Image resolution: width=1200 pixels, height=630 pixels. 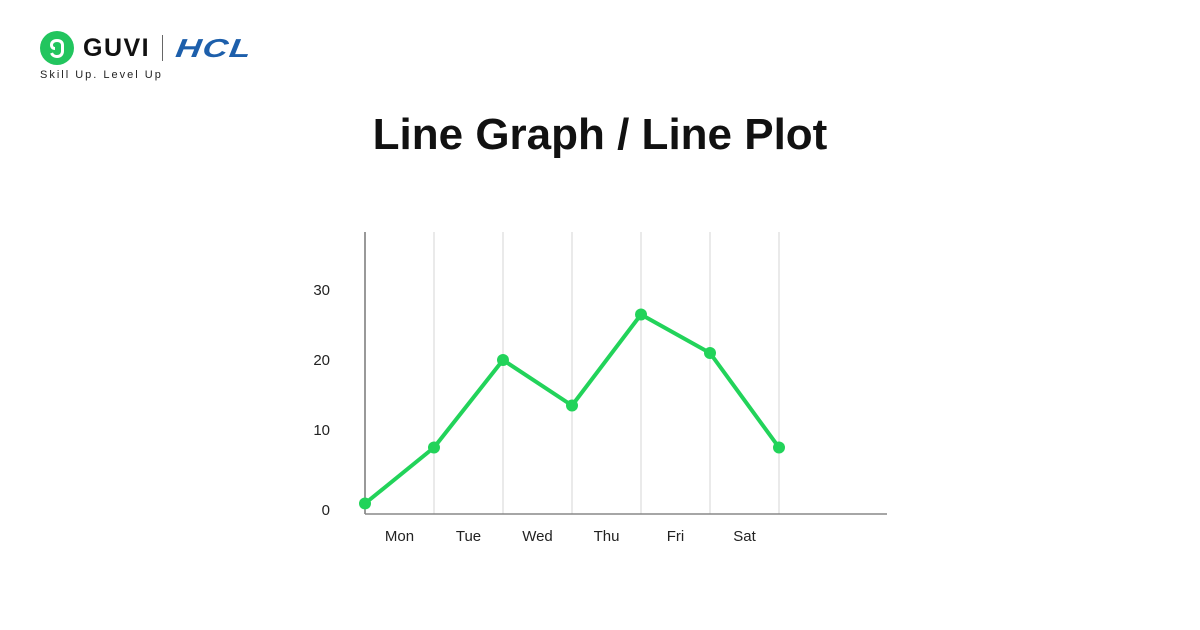 I want to click on y-tick-labels: 0 10 20 30, so click(x=321, y=400).